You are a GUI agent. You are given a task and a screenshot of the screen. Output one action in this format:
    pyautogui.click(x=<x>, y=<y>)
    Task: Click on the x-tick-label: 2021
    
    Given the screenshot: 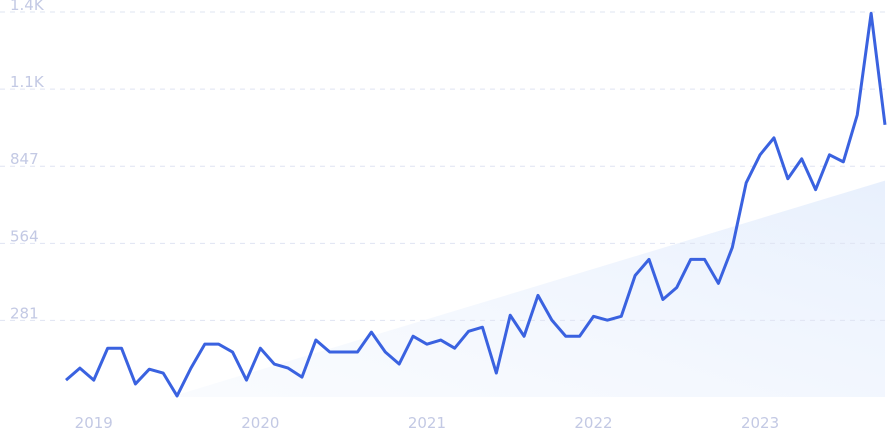 What is the action you would take?
    pyautogui.click(x=427, y=423)
    